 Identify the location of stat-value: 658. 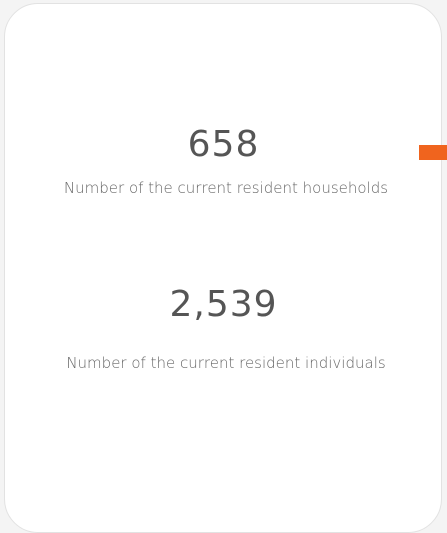
(223, 144).